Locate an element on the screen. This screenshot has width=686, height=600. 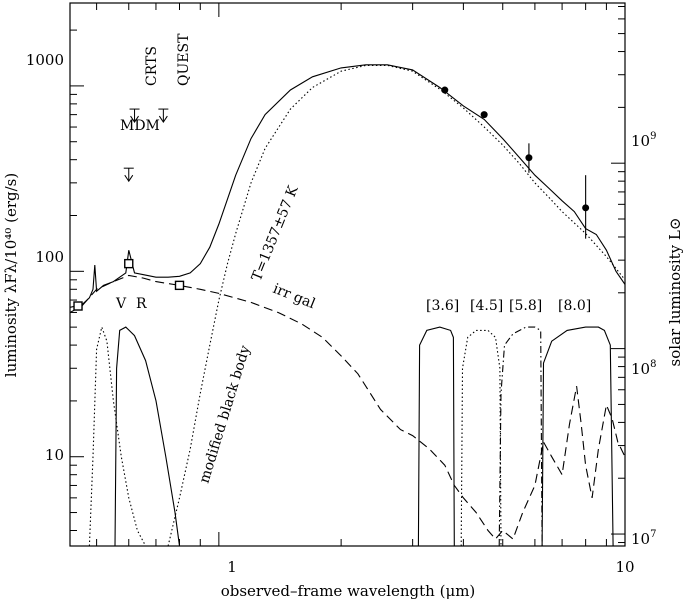
right-tick-label-1e9: 10⁹ is located at coordinates (643, 140).